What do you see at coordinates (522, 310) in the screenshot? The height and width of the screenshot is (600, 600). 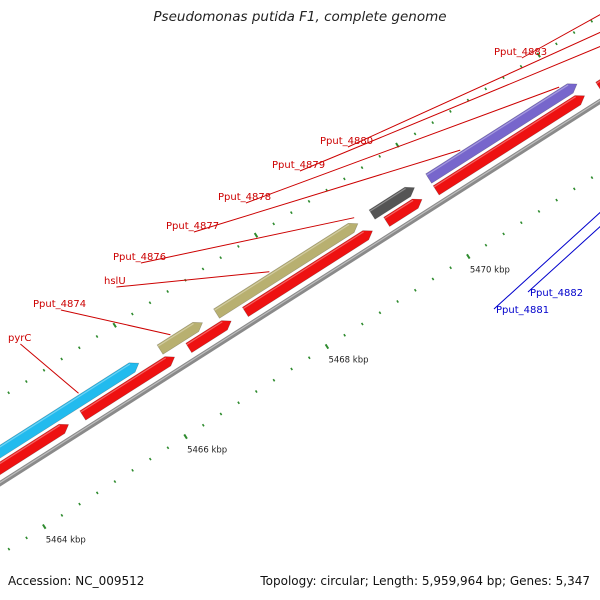 I see `gene-label-pput_4881: Pput_4881` at bounding box center [522, 310].